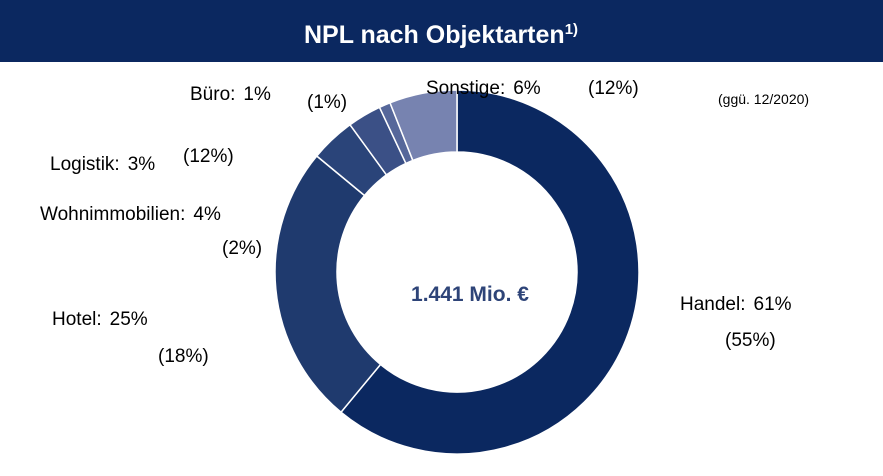  Describe the element at coordinates (527, 88) in the screenshot. I see `value-label: 6%` at that location.